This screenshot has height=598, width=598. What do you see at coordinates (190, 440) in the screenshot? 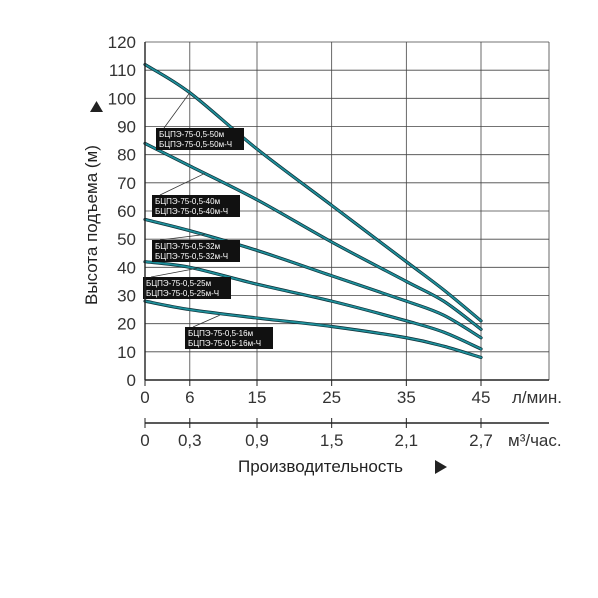
I see `x-tick-label-m3h: 0,3` at bounding box center [190, 440].